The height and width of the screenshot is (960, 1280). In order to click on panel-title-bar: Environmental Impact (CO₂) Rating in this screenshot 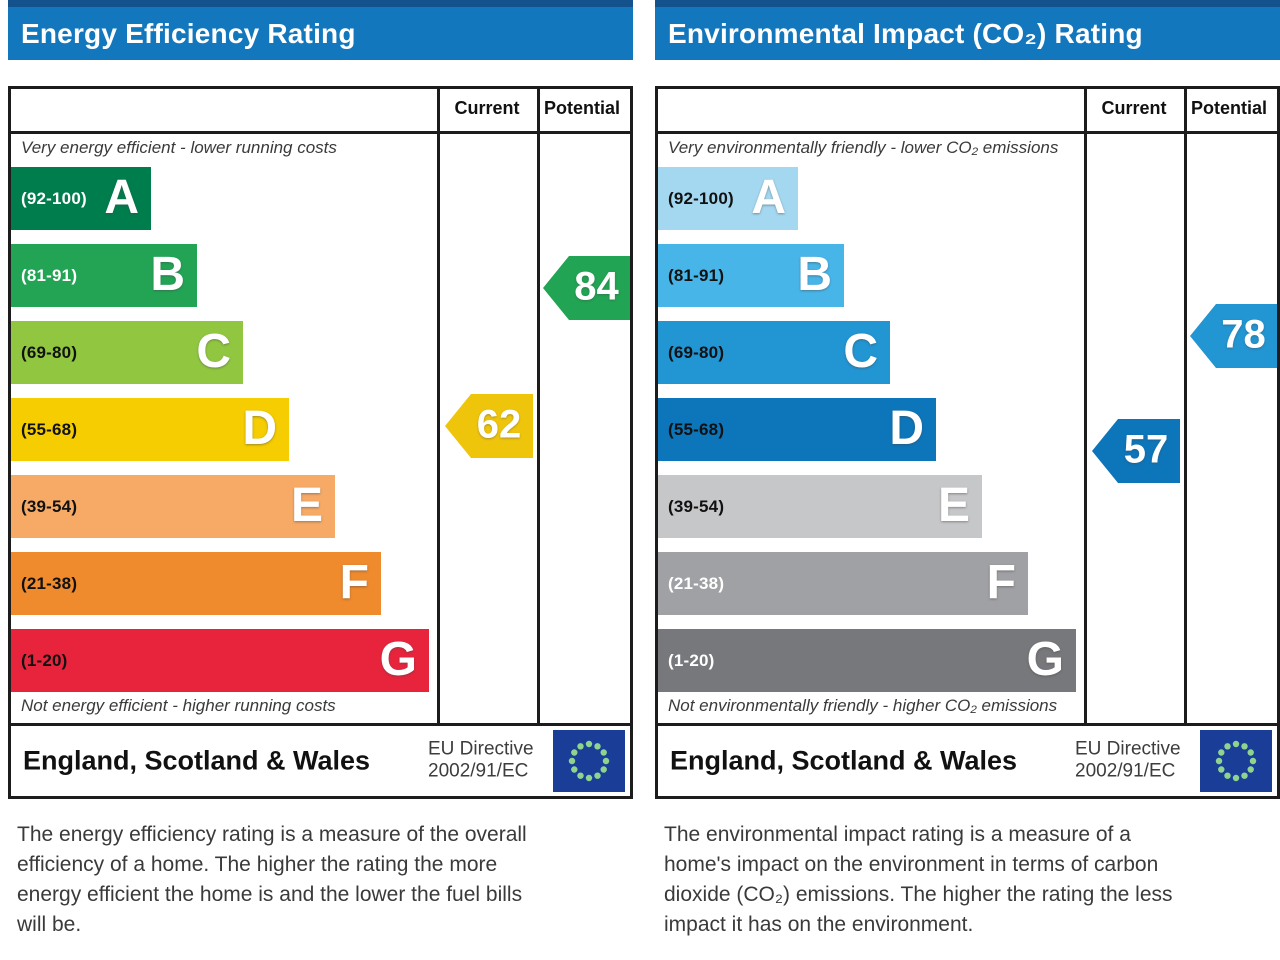, I will do `click(967, 33)`.